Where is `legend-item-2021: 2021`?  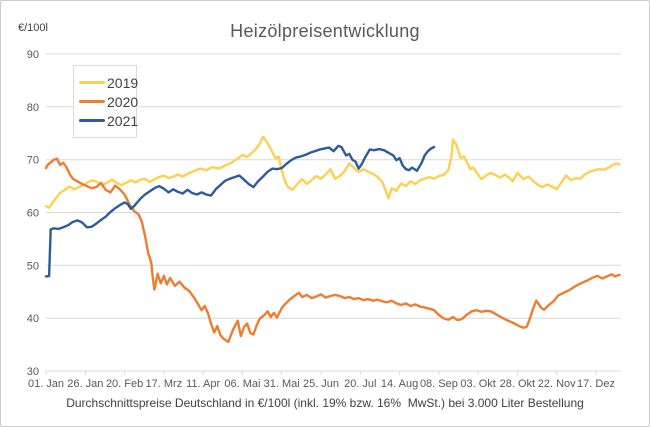
legend-item-2021: 2021 is located at coordinates (109, 120).